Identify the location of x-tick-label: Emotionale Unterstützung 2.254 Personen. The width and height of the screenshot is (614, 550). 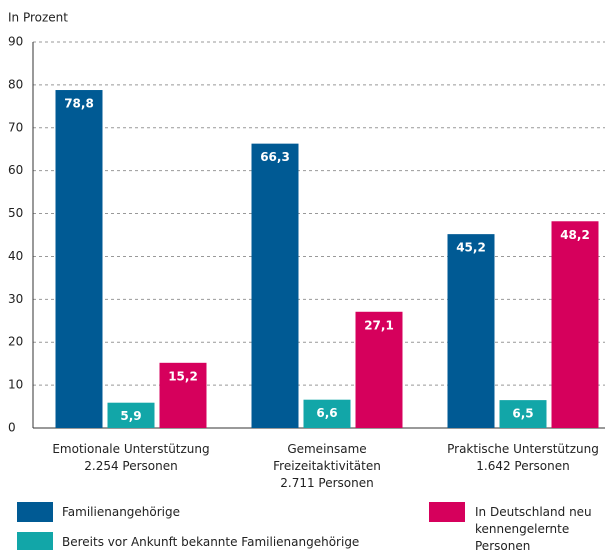
(131, 457).